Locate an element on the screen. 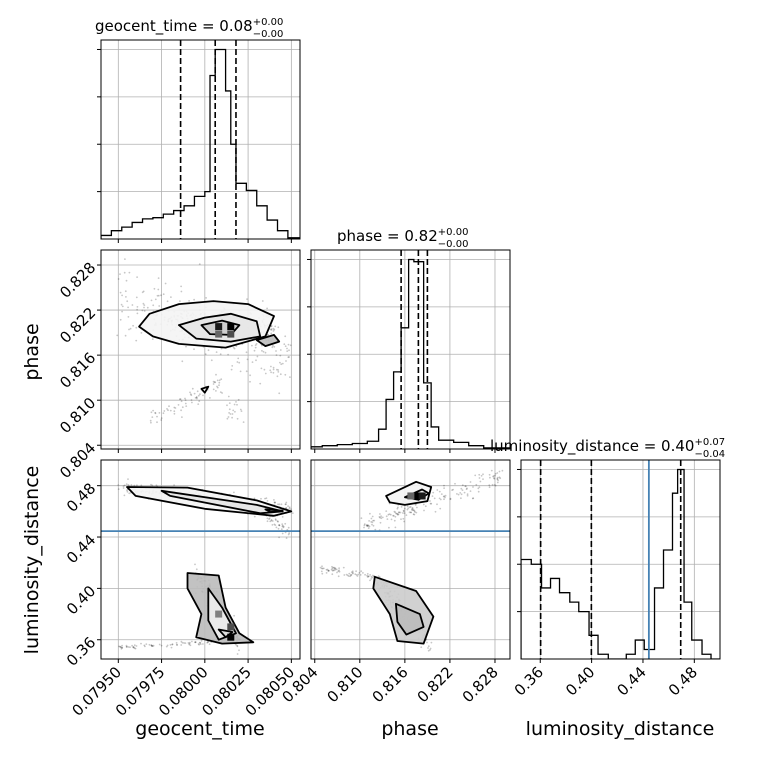 This screenshot has height=760, width=760. title-luminosity-distance-text: luminosity_distance = 0.40 is located at coordinates (592, 446).